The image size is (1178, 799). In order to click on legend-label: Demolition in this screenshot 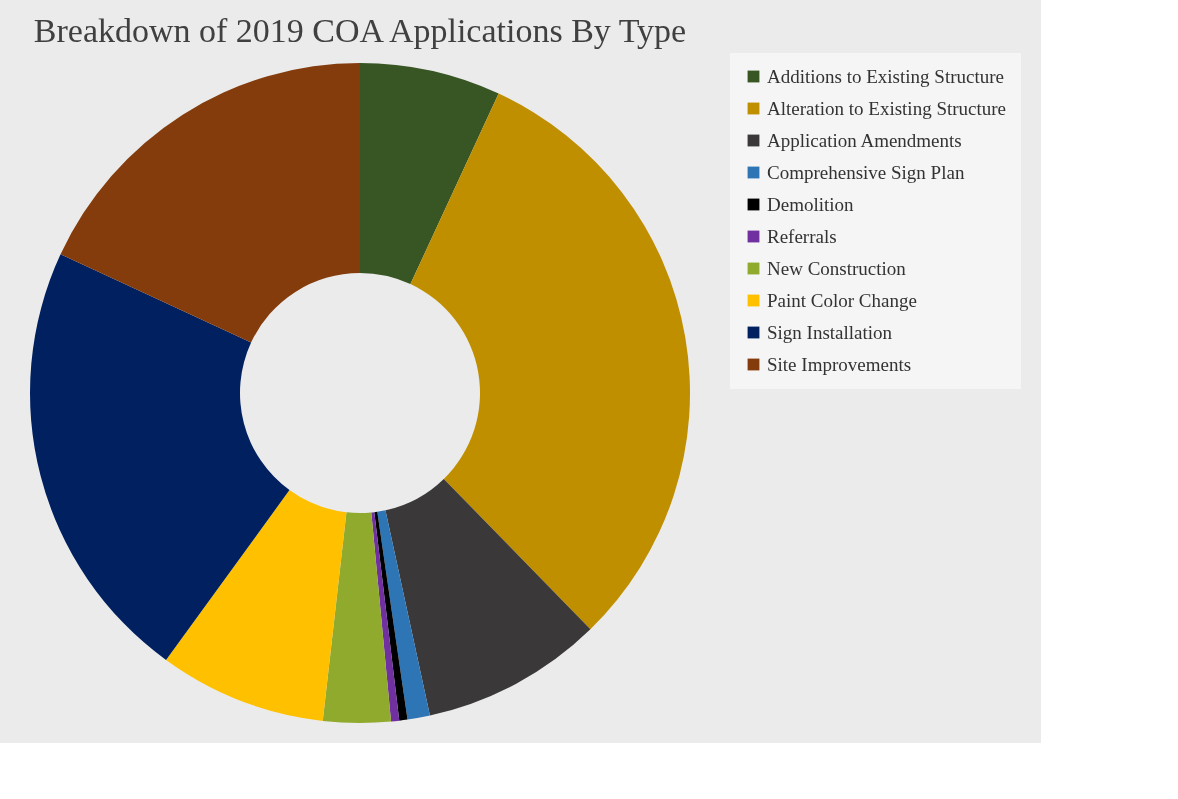, I will do `click(811, 204)`.